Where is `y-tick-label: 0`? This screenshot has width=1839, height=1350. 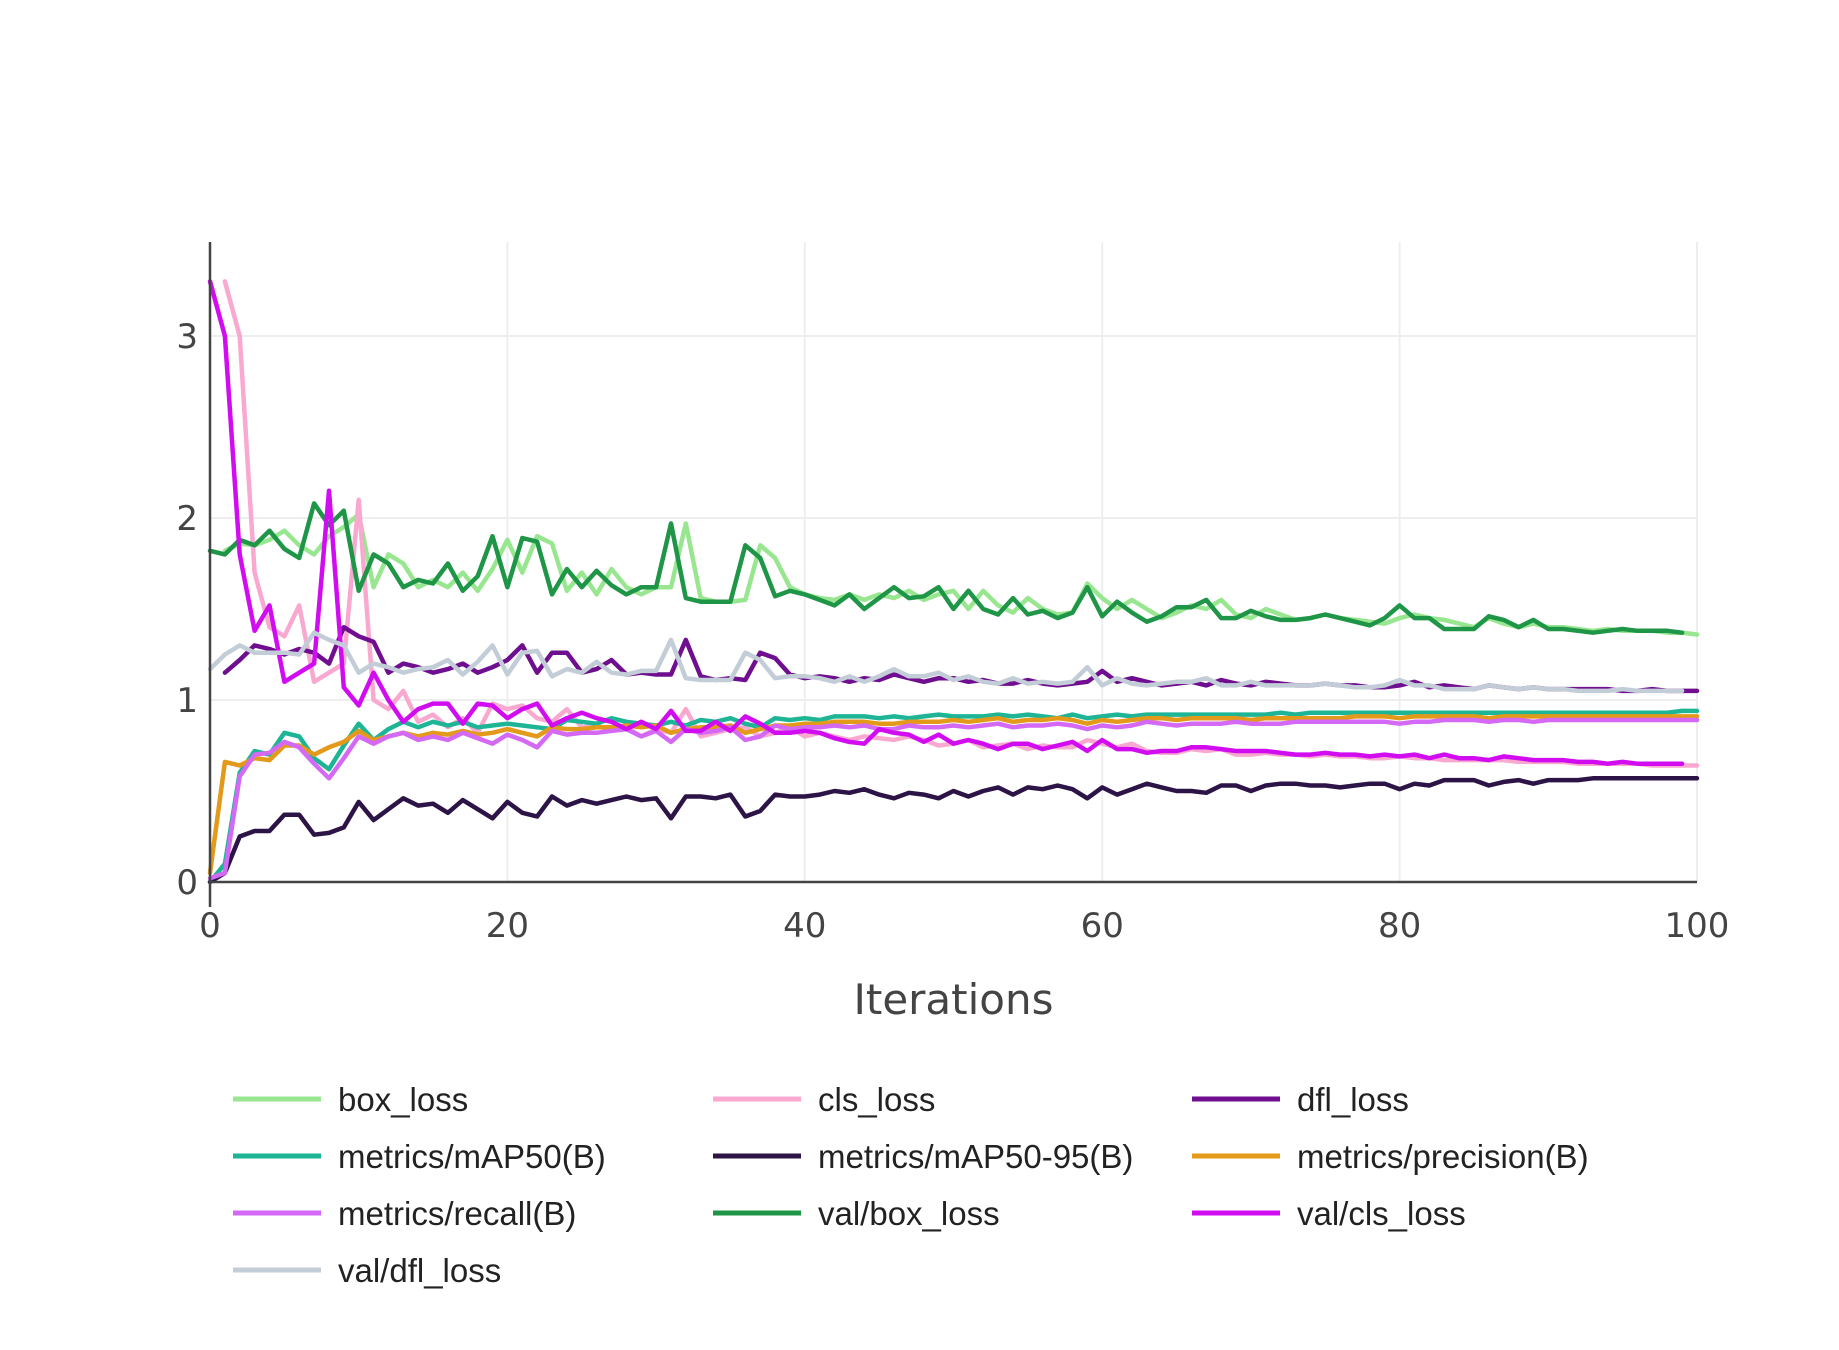 y-tick-label: 0 is located at coordinates (187, 883).